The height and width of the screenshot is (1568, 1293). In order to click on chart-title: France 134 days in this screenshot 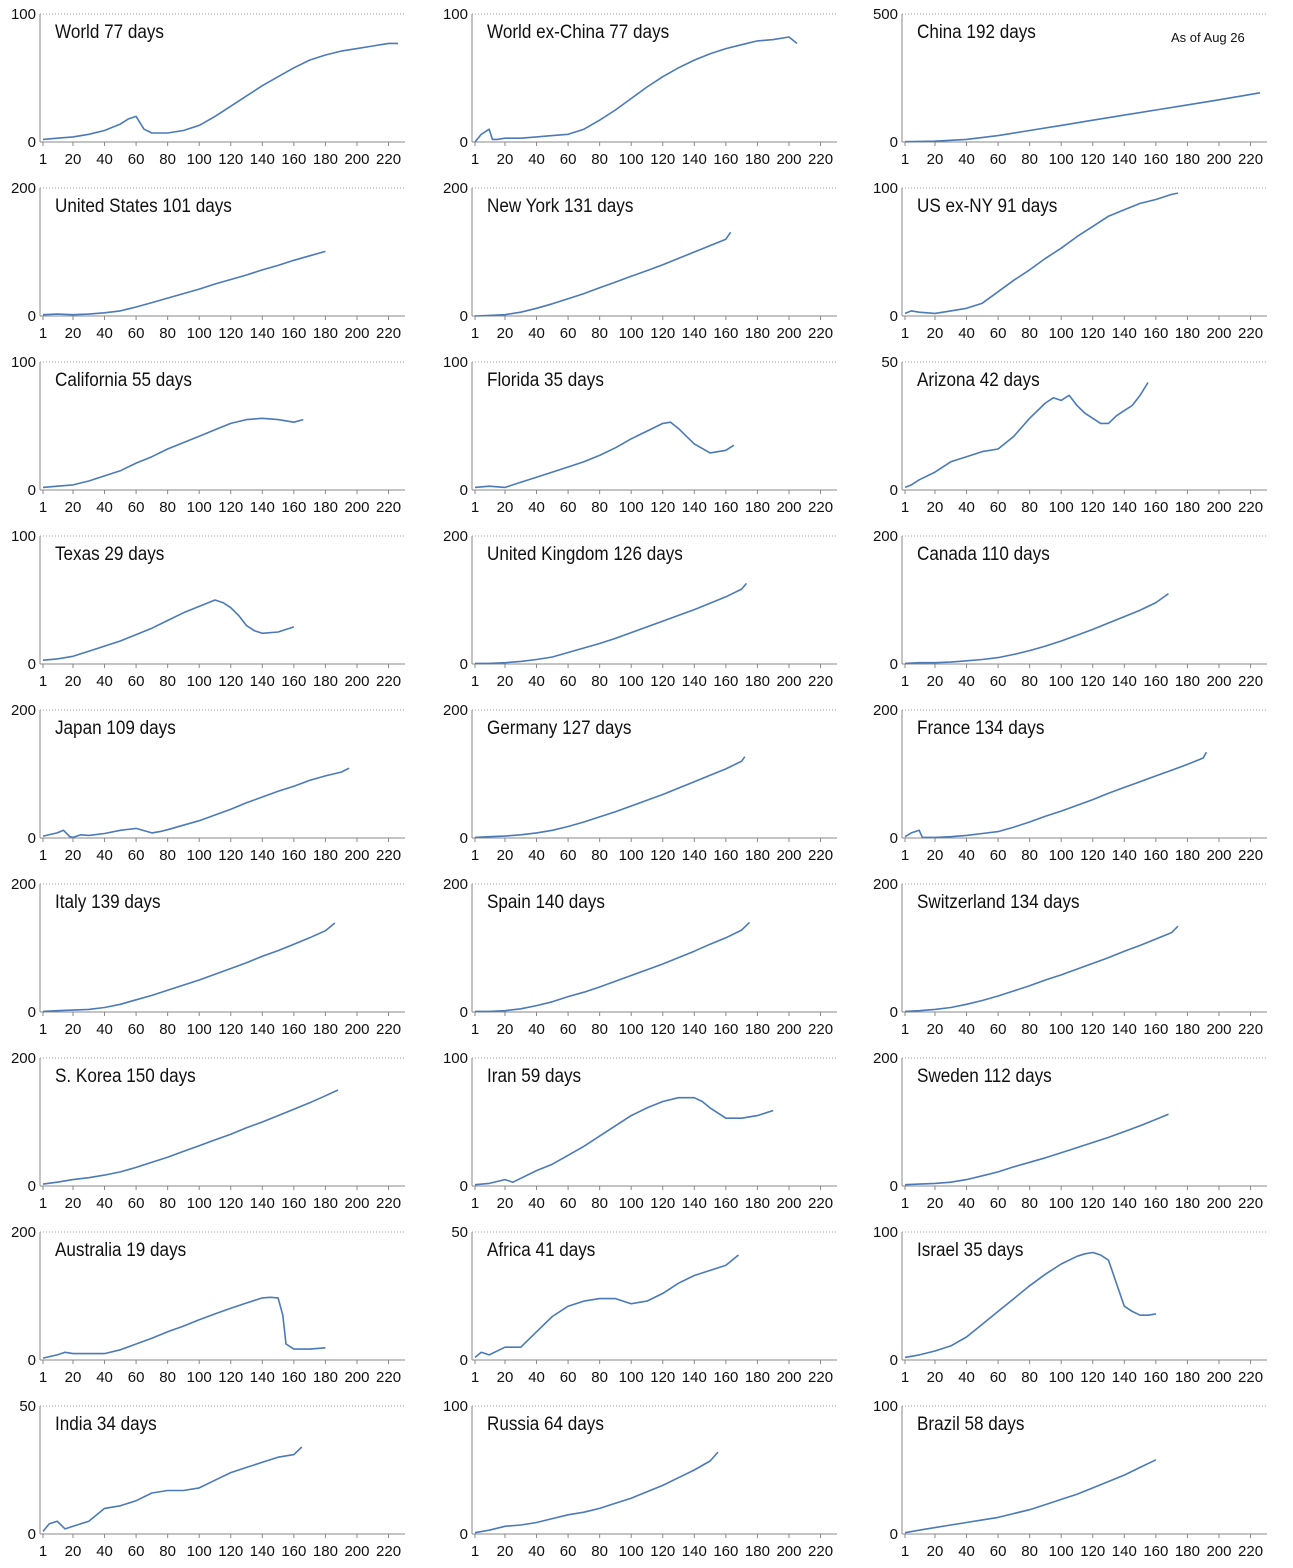, I will do `click(981, 728)`.